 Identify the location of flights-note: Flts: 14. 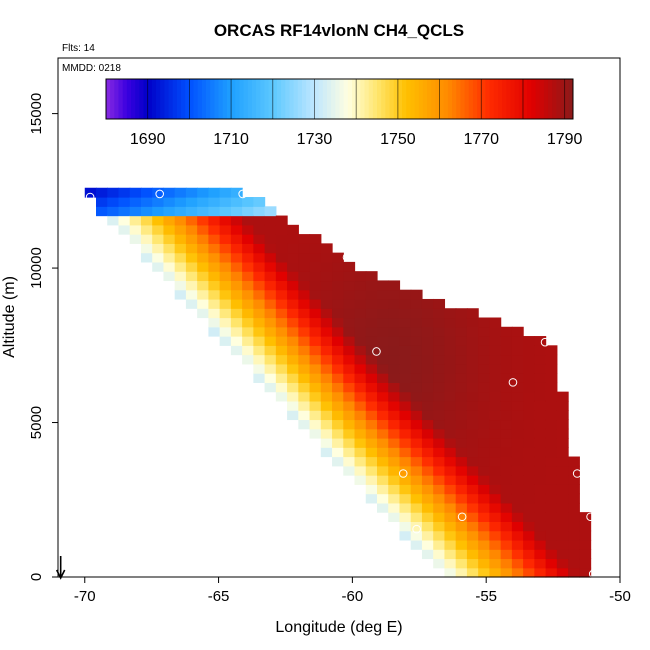
(78, 48).